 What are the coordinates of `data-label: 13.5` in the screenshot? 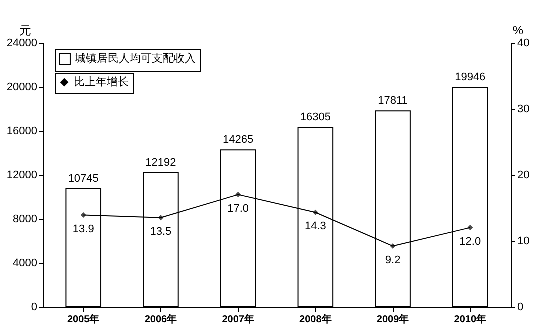 It's located at (161, 232).